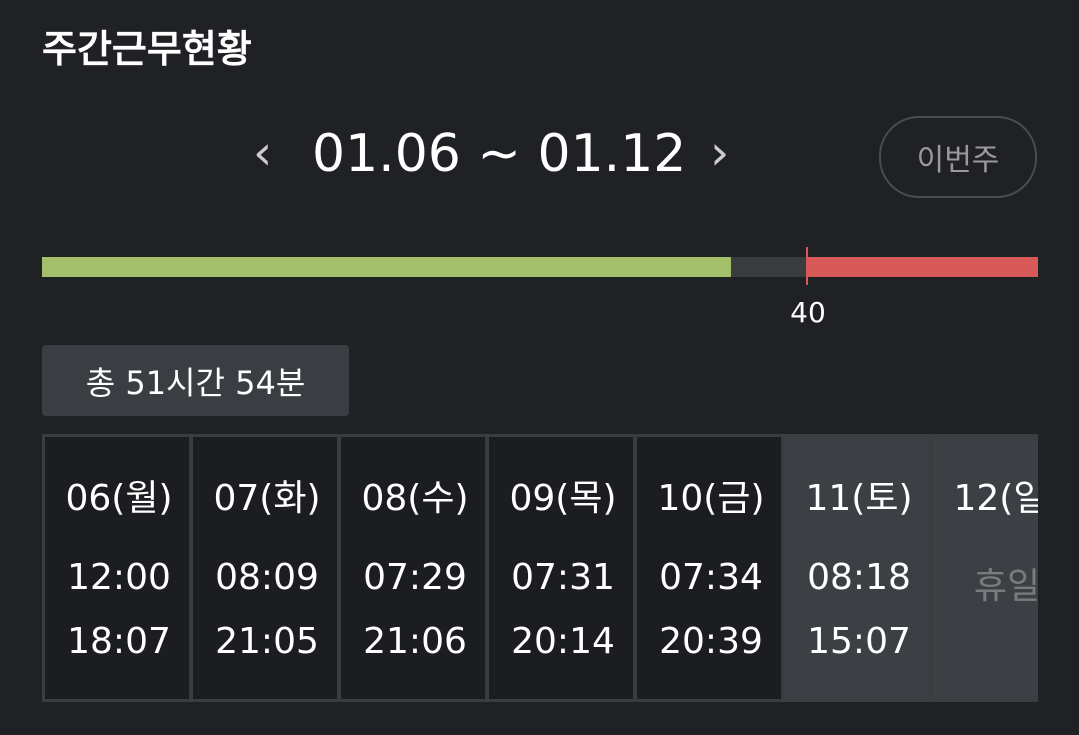 This screenshot has width=1079, height=735. I want to click on title: 주간근무현황, so click(147, 49).